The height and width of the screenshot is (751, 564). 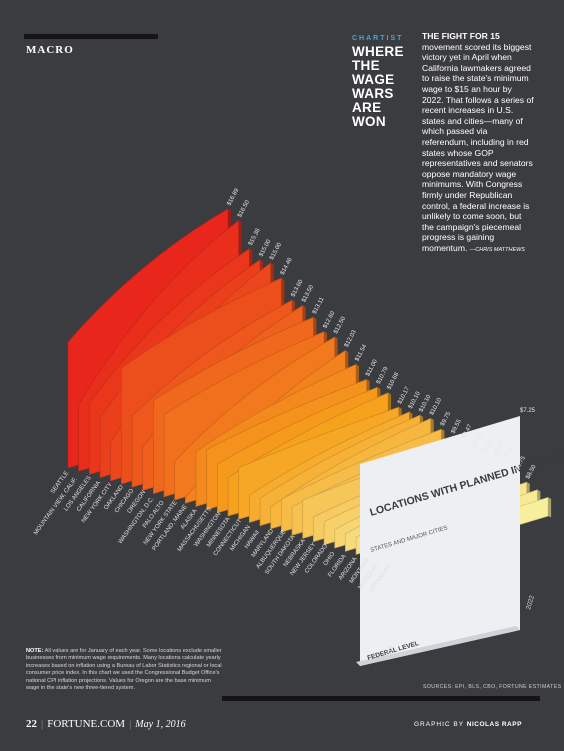 I want to click on panel-edge, so click(x=438, y=646).